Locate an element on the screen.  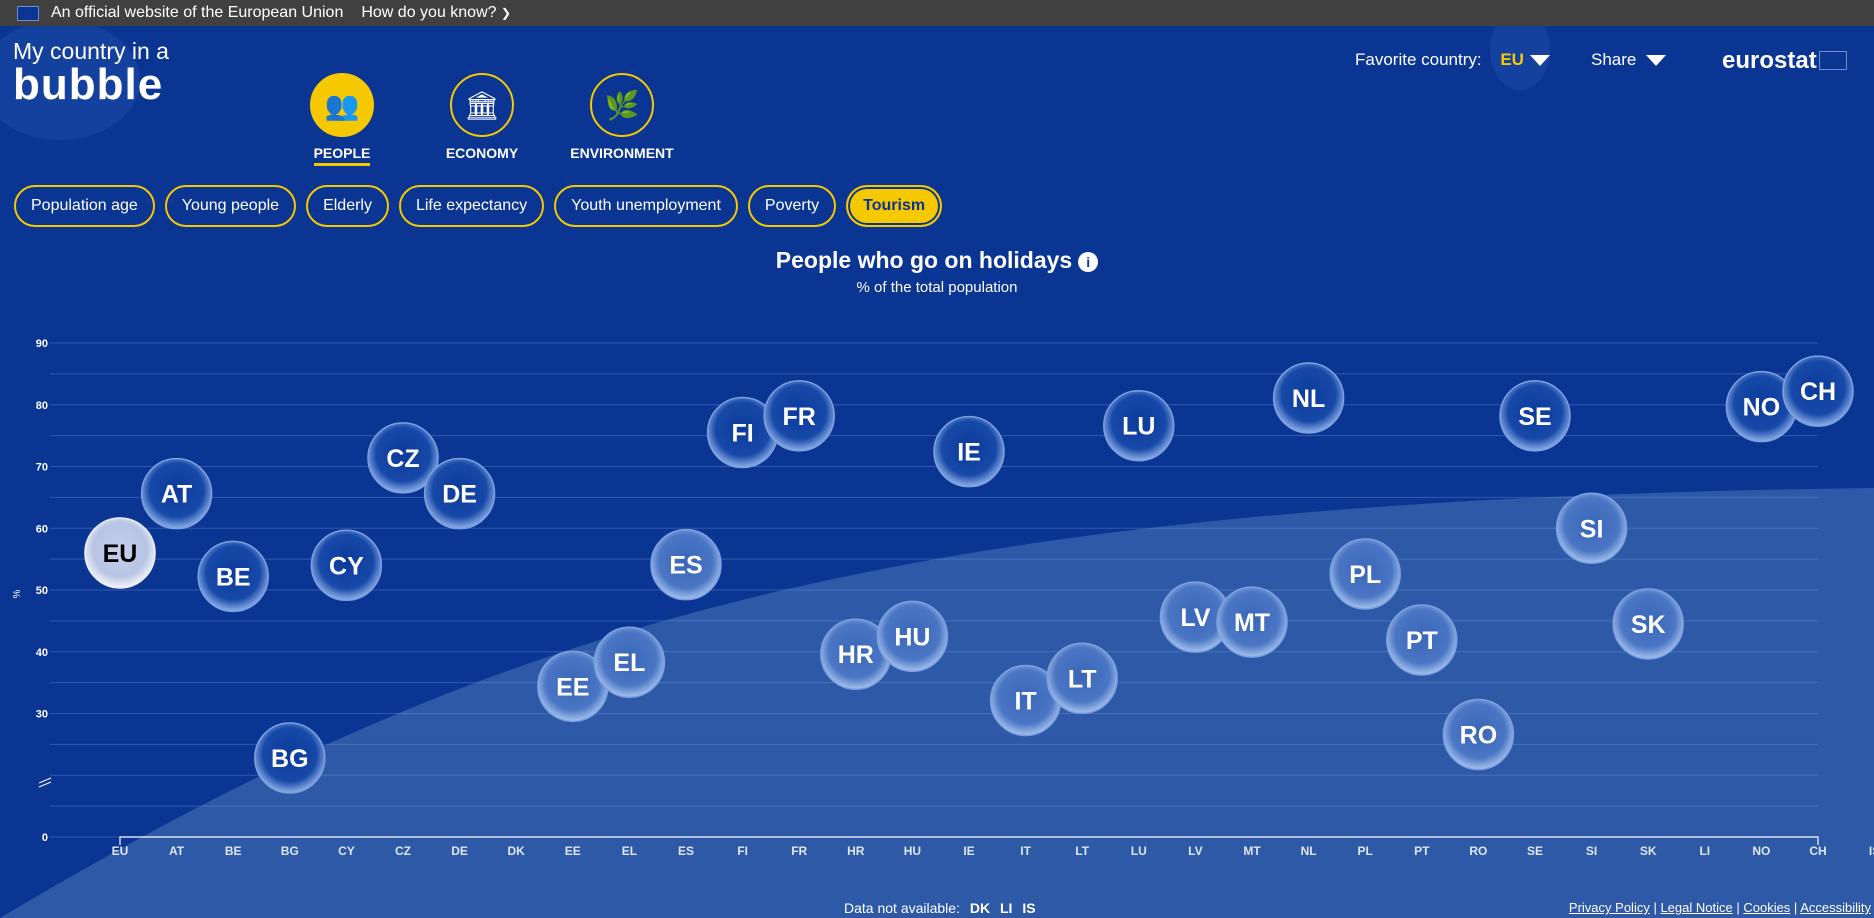
chart-title: People who go on holidays is located at coordinates (924, 260).